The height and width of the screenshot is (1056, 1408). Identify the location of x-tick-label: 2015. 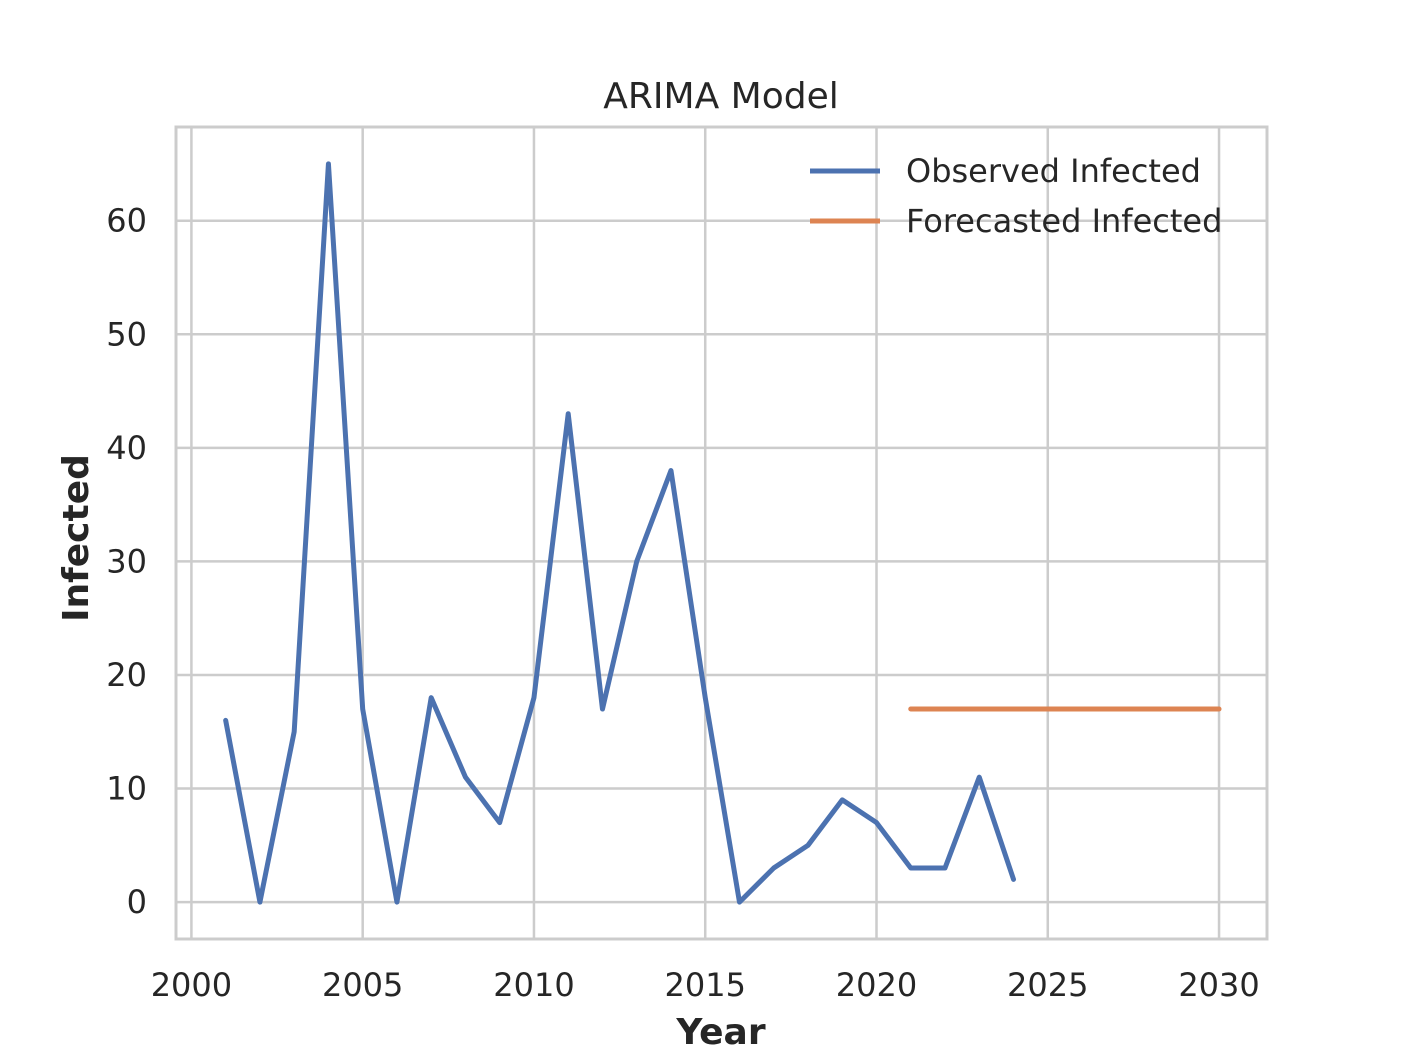
(705, 985).